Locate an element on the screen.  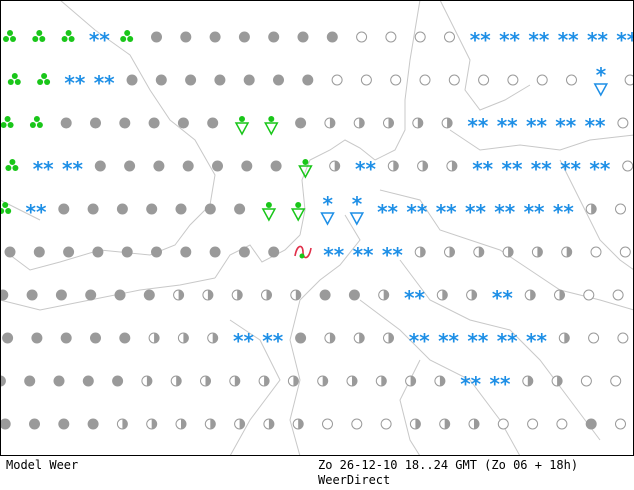
coast-baltic is located at coordinates (541, 140).